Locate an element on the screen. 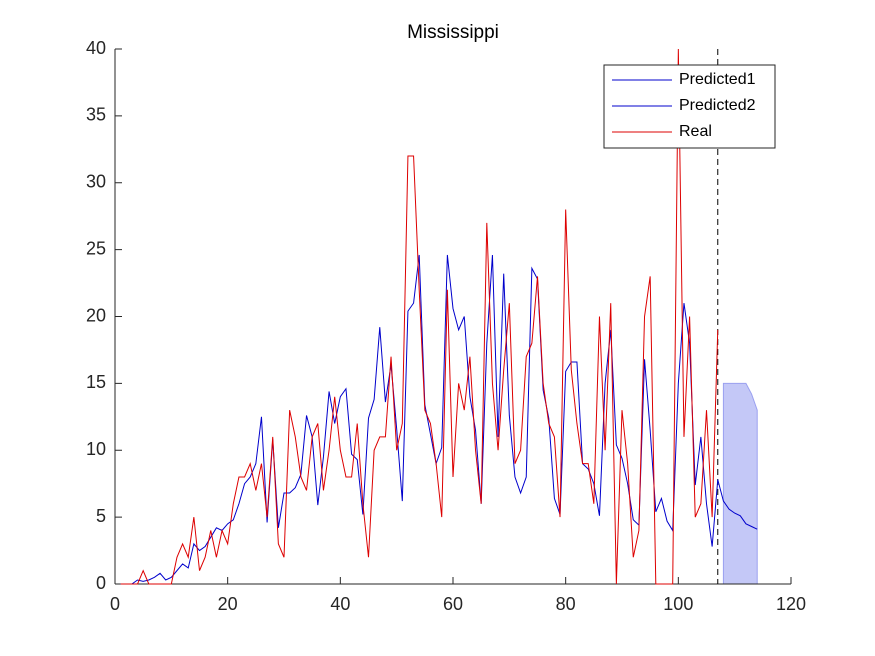  x-tick-label: 0 is located at coordinates (115, 604).